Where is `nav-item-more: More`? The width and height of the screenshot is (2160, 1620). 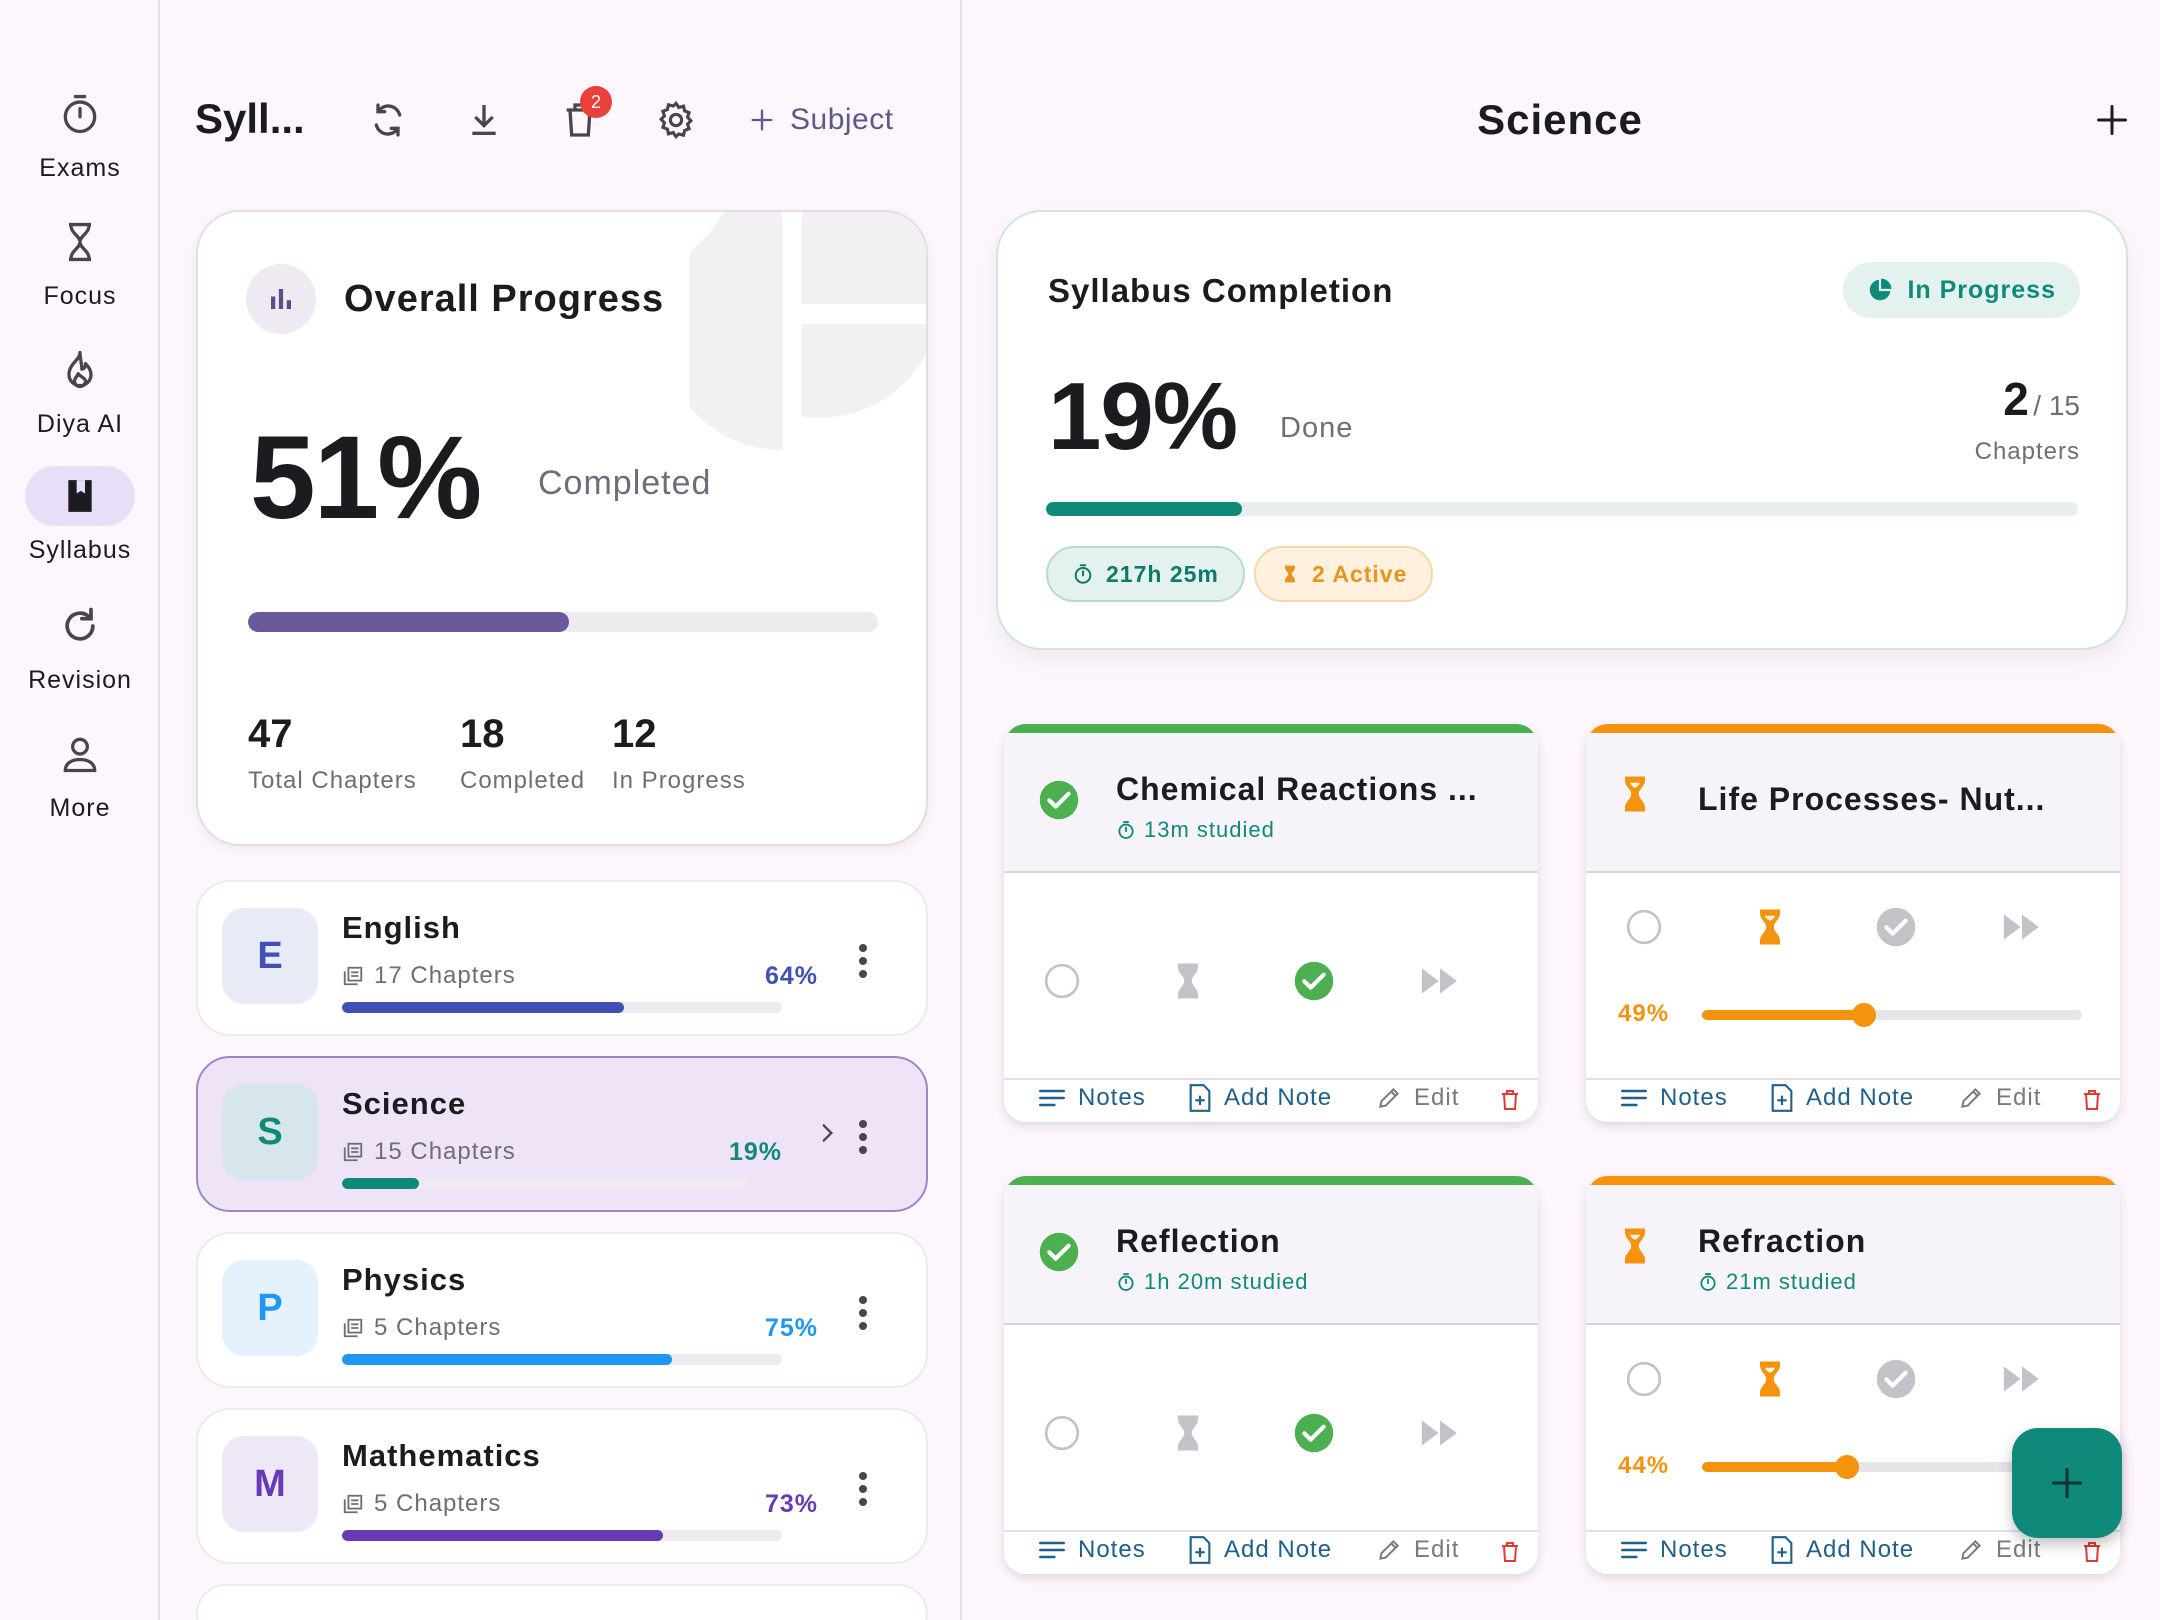 nav-item-more: More is located at coordinates (80, 784).